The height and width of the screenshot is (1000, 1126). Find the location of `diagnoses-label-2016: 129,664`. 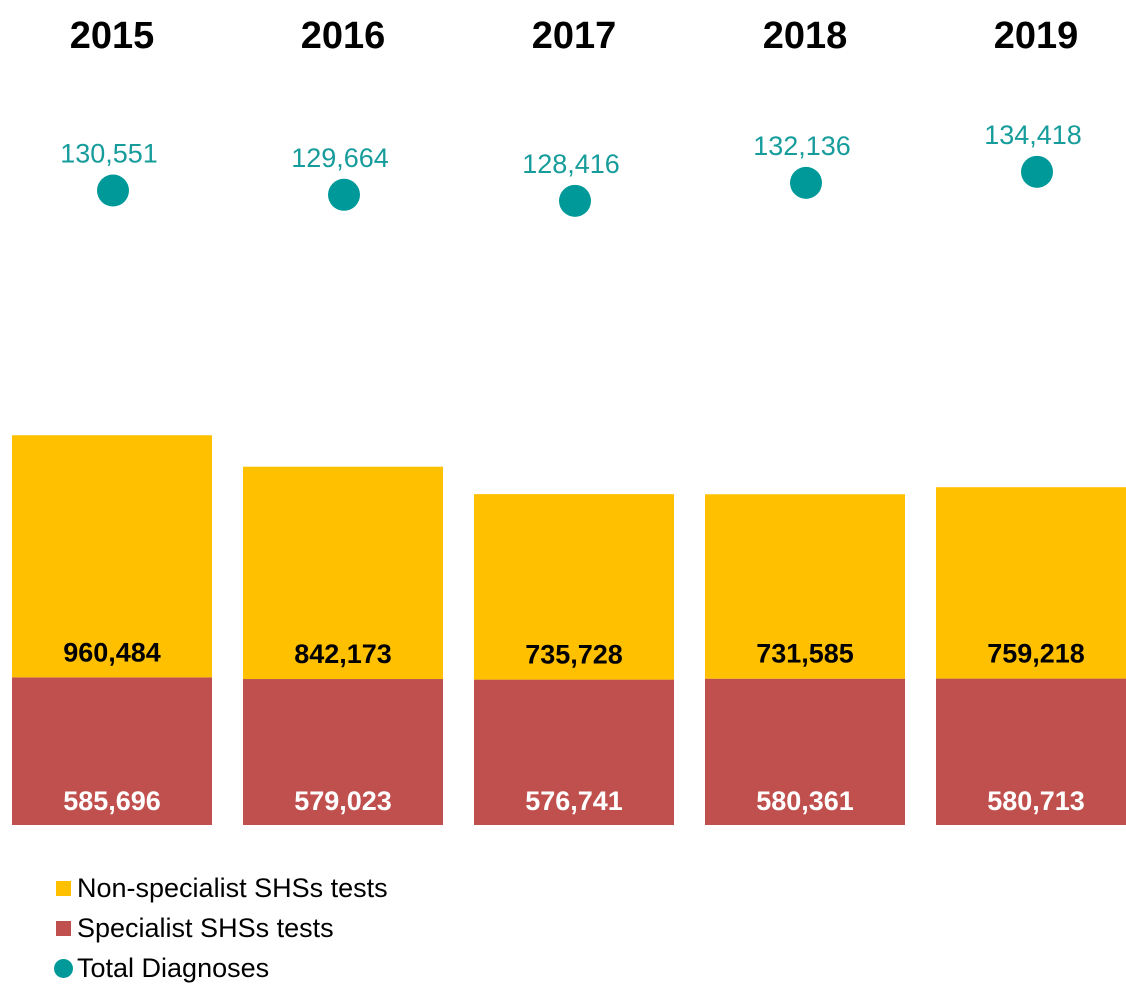

diagnoses-label-2016: 129,664 is located at coordinates (340, 158).